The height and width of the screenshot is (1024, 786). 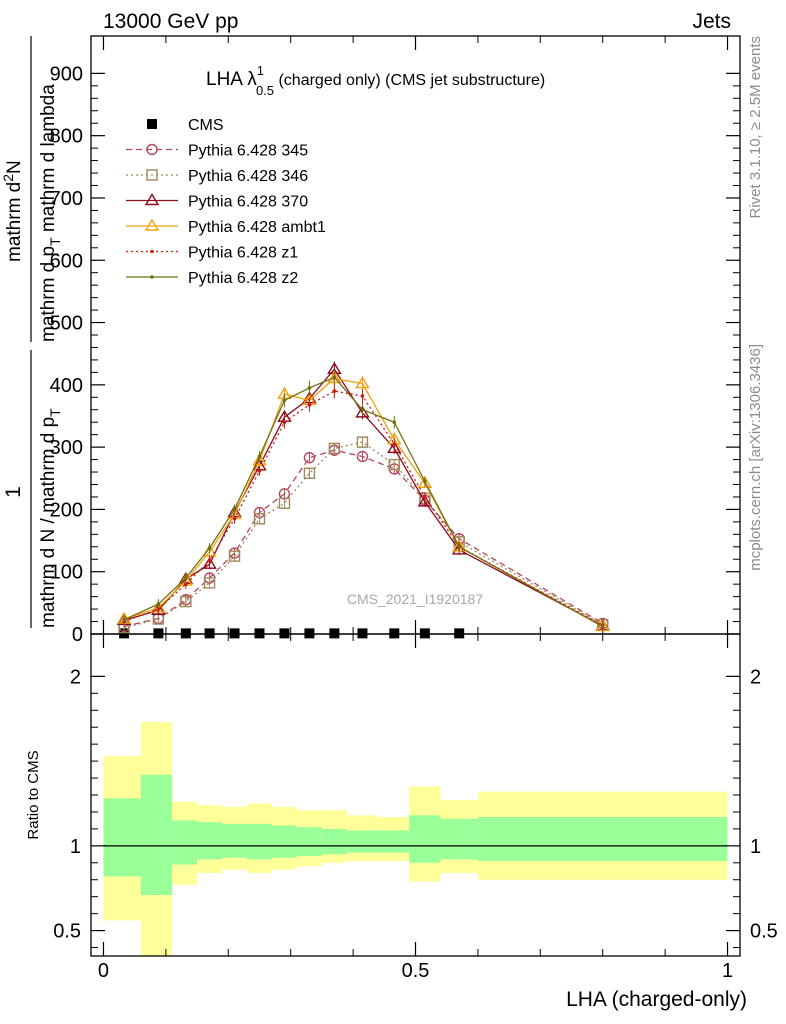 What do you see at coordinates (55, 241) in the screenshot?
I see `y-label-denom2-sub: T` at bounding box center [55, 241].